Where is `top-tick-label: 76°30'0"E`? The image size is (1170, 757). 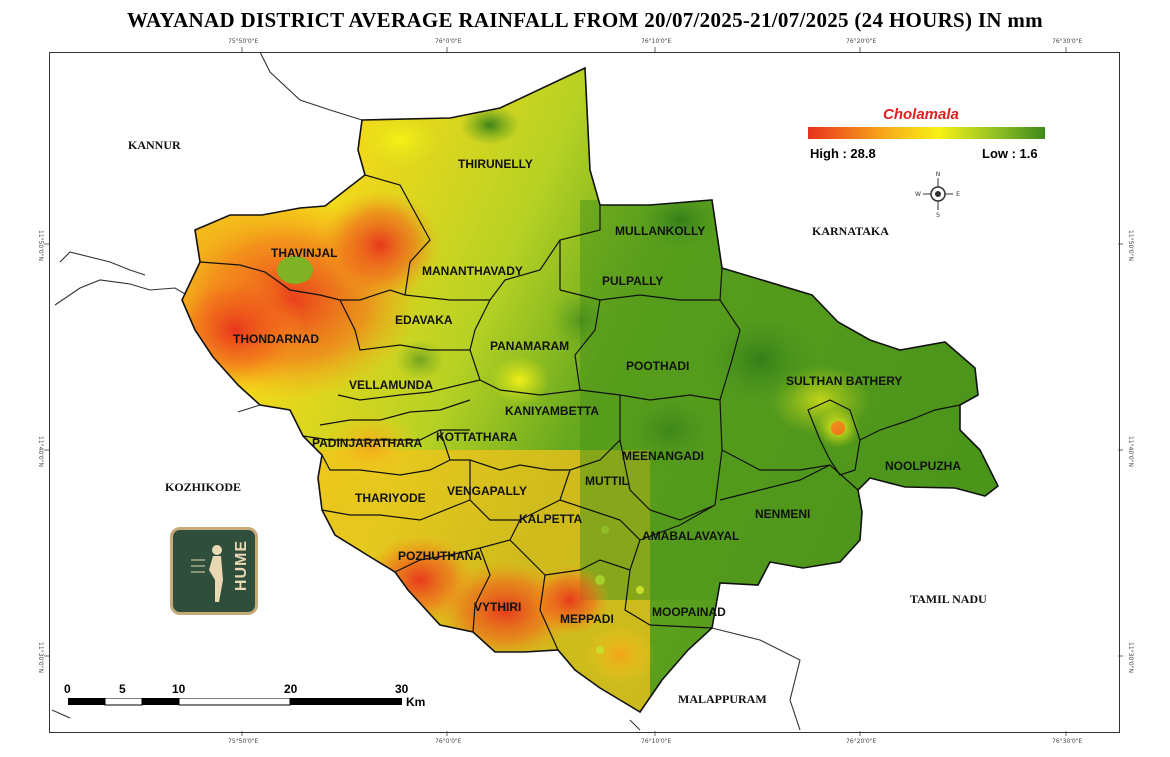 top-tick-label: 76°30'0"E is located at coordinates (1067, 41).